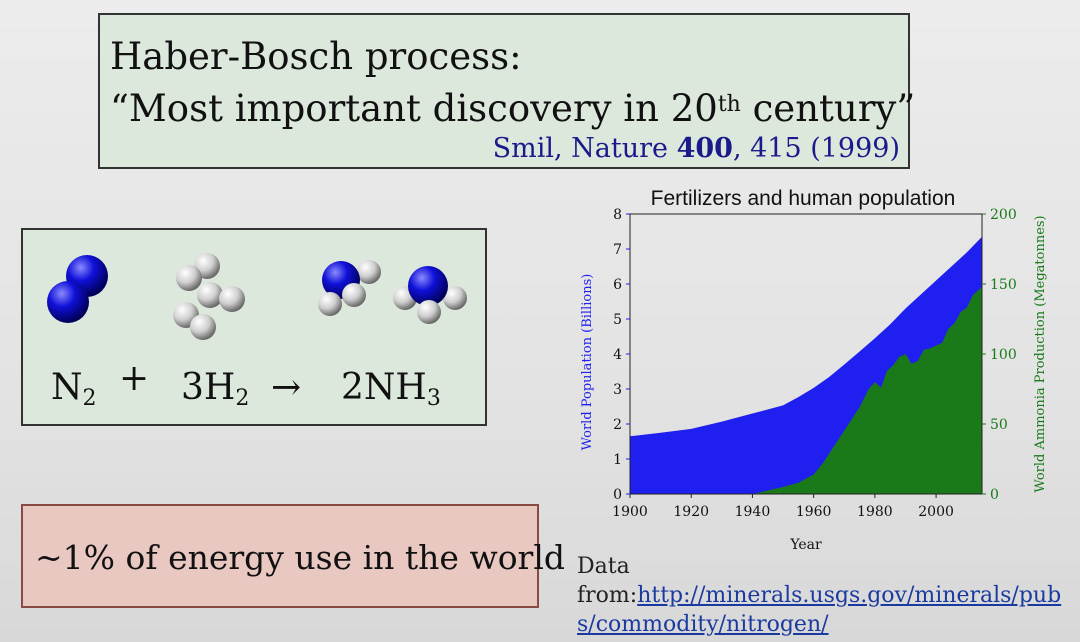  What do you see at coordinates (994, 495) in the screenshot?
I see `y-right-tick-label: 0` at bounding box center [994, 495].